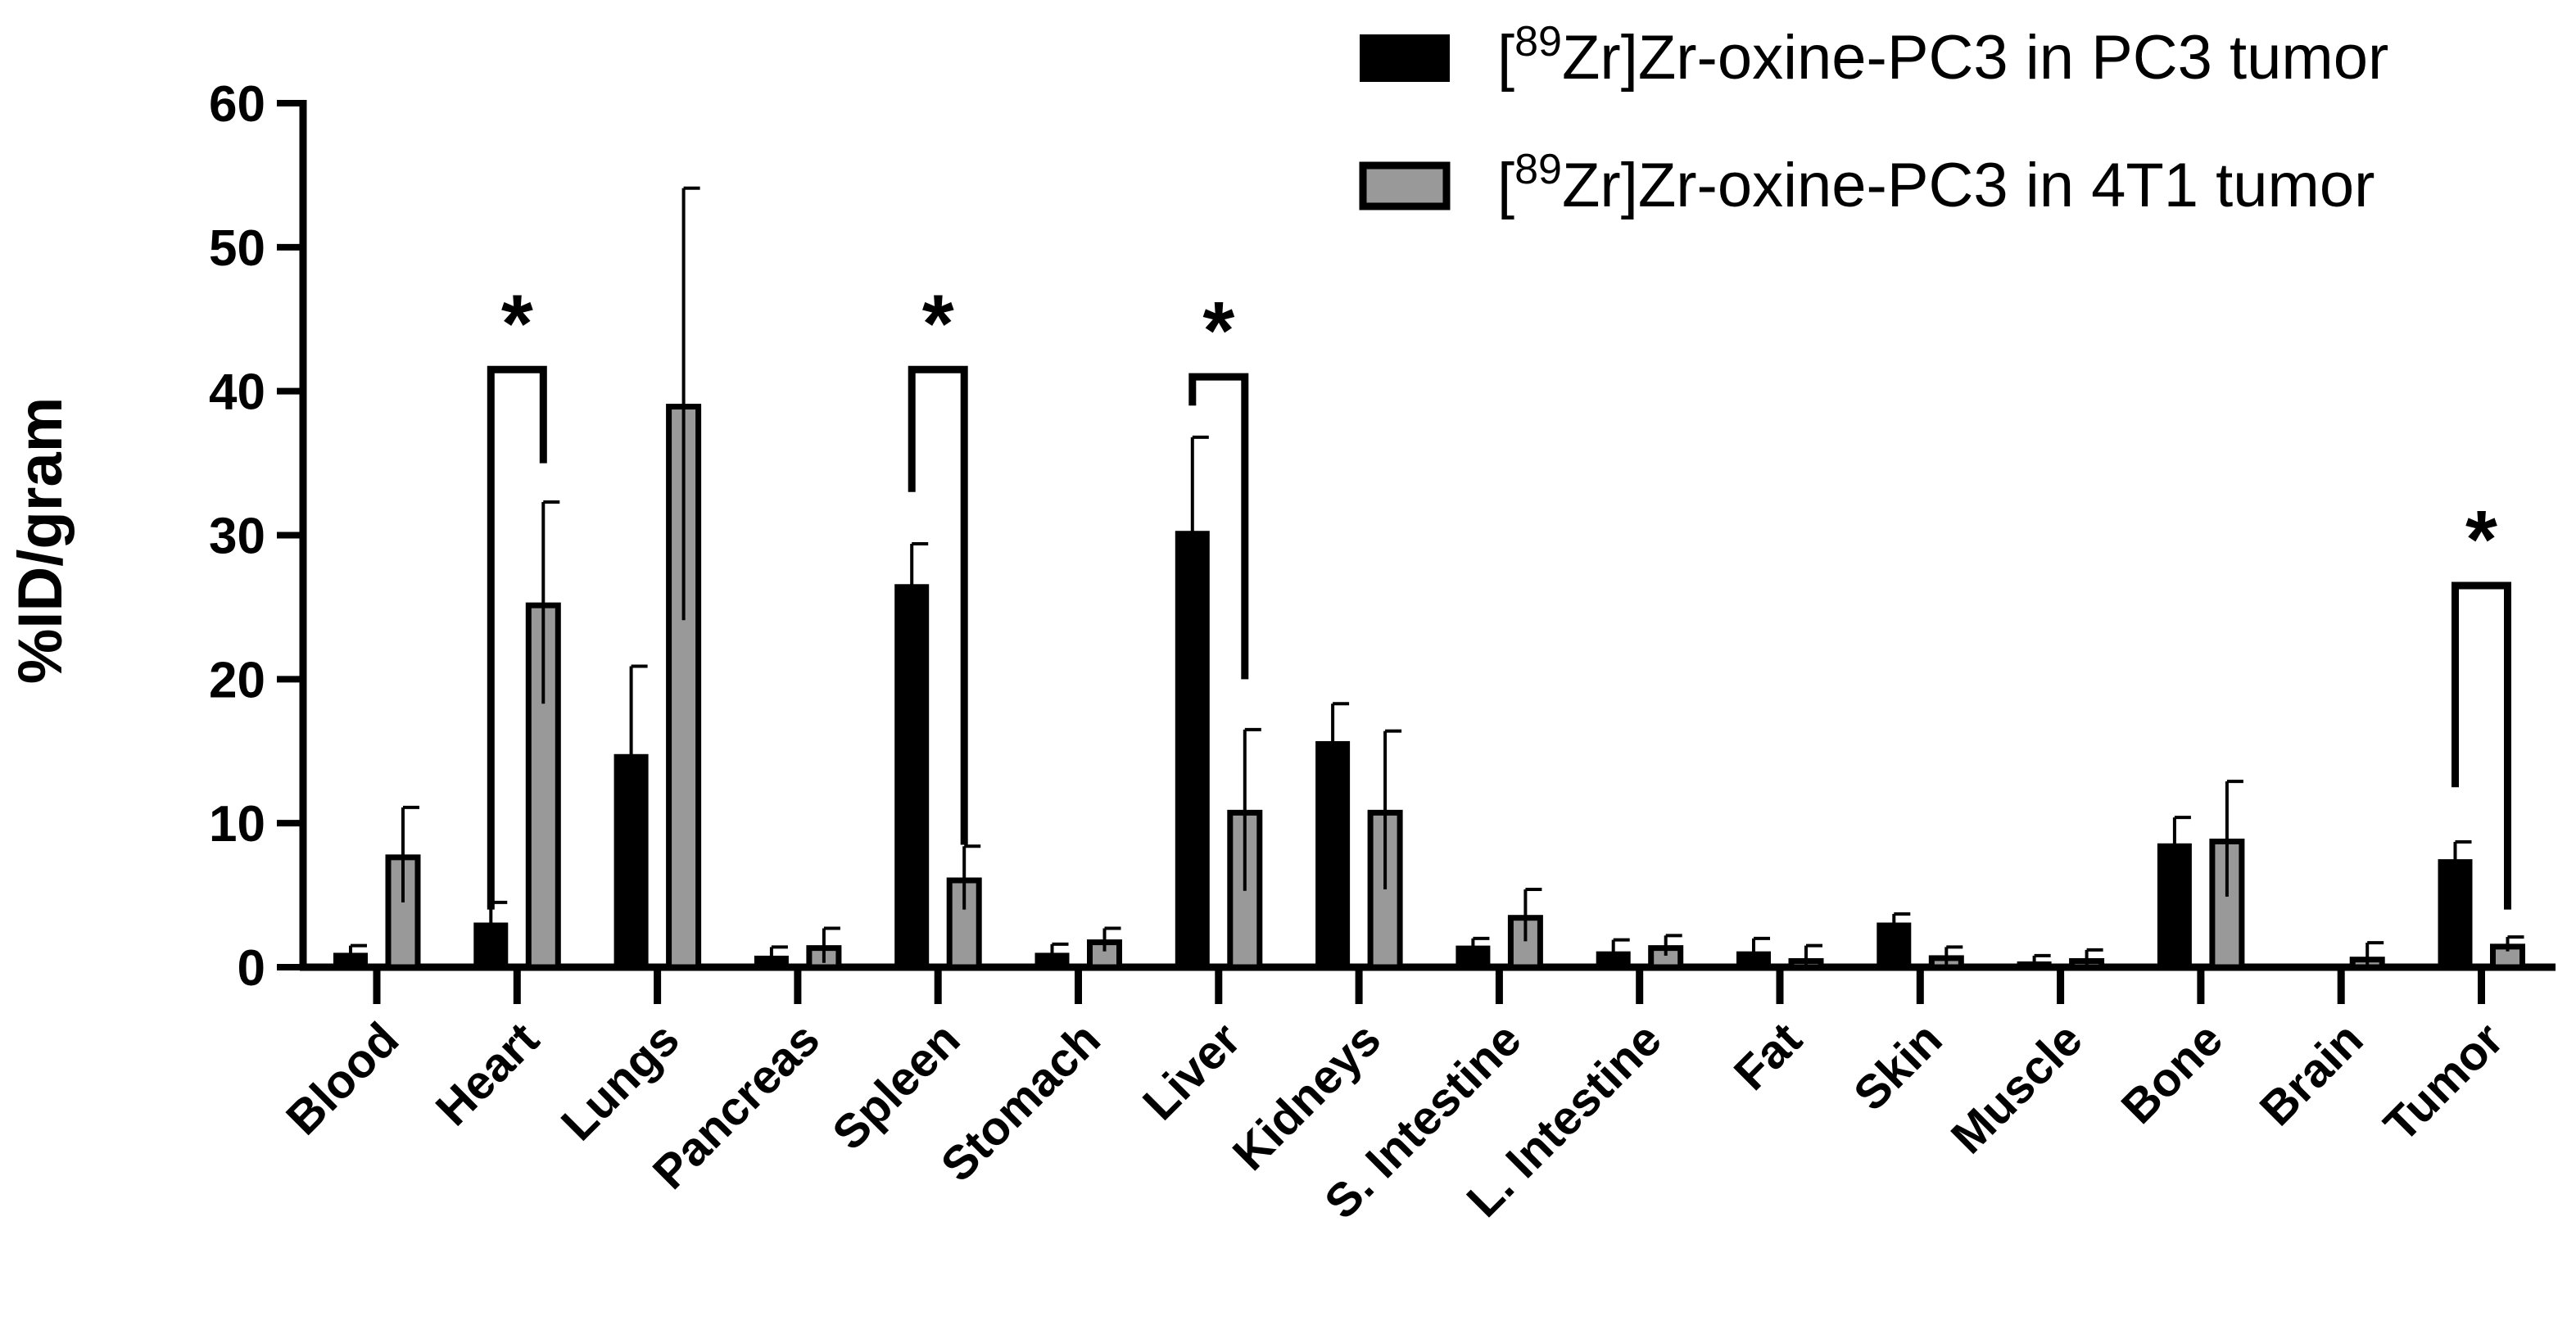 The height and width of the screenshot is (1330, 2576). I want to click on y-tick-label: 60, so click(237, 105).